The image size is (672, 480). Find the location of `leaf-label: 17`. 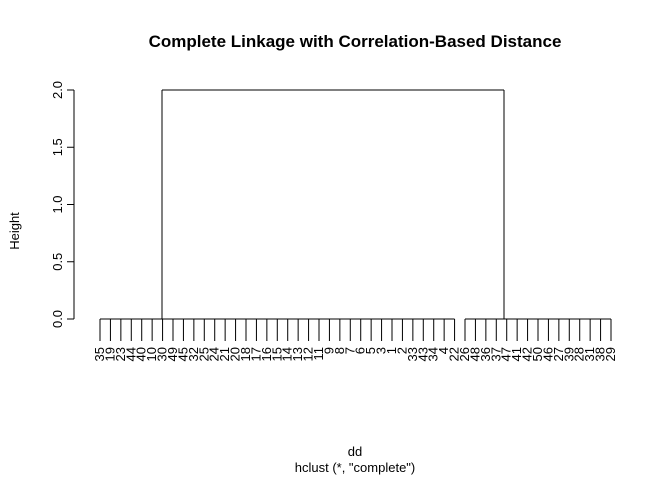

leaf-label: 17 is located at coordinates (255, 354).